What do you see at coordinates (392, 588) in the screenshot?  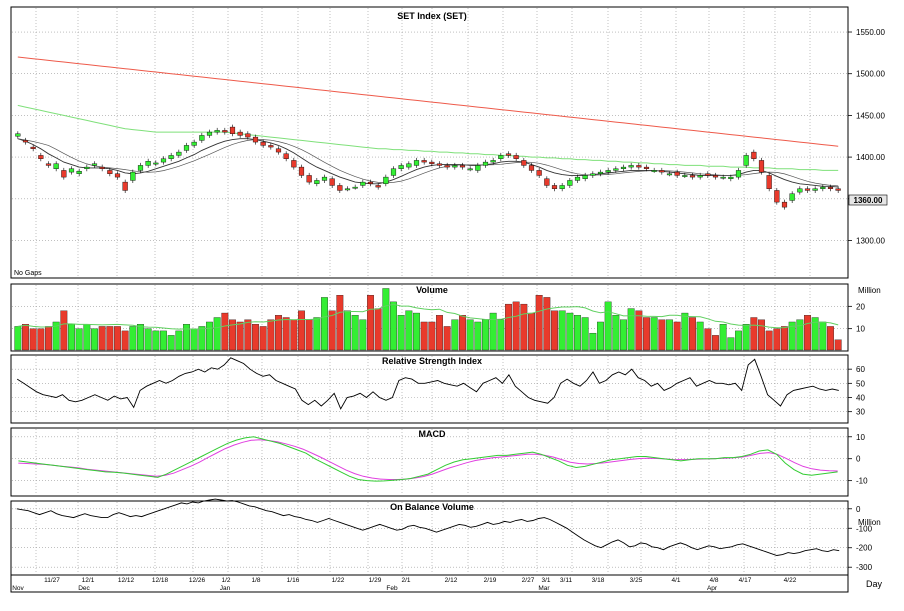 I see `month-label: Feb` at bounding box center [392, 588].